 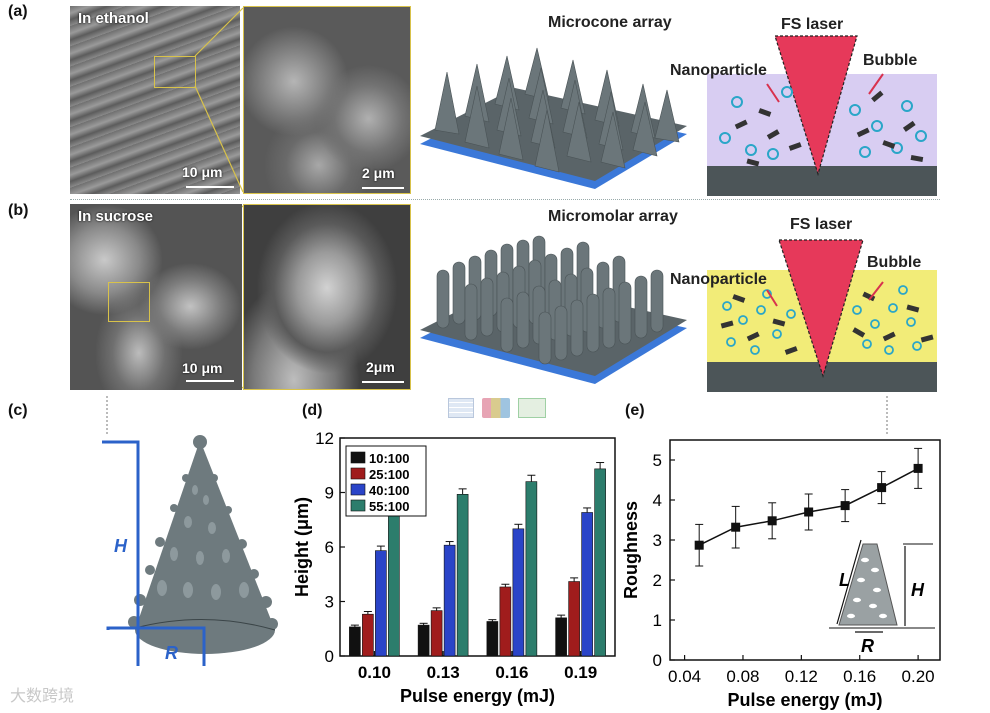 I want to click on scale-label-2um: 2 μm, so click(x=378, y=173).